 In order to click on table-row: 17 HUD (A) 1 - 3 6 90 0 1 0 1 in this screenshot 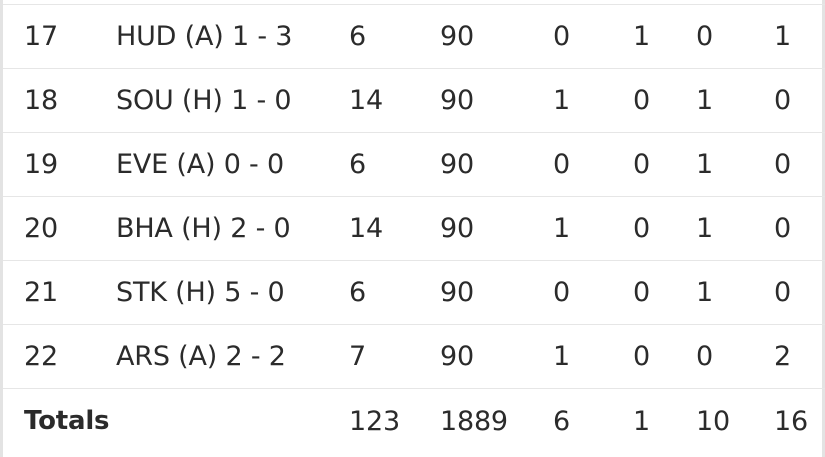, I will do `click(414, 36)`.